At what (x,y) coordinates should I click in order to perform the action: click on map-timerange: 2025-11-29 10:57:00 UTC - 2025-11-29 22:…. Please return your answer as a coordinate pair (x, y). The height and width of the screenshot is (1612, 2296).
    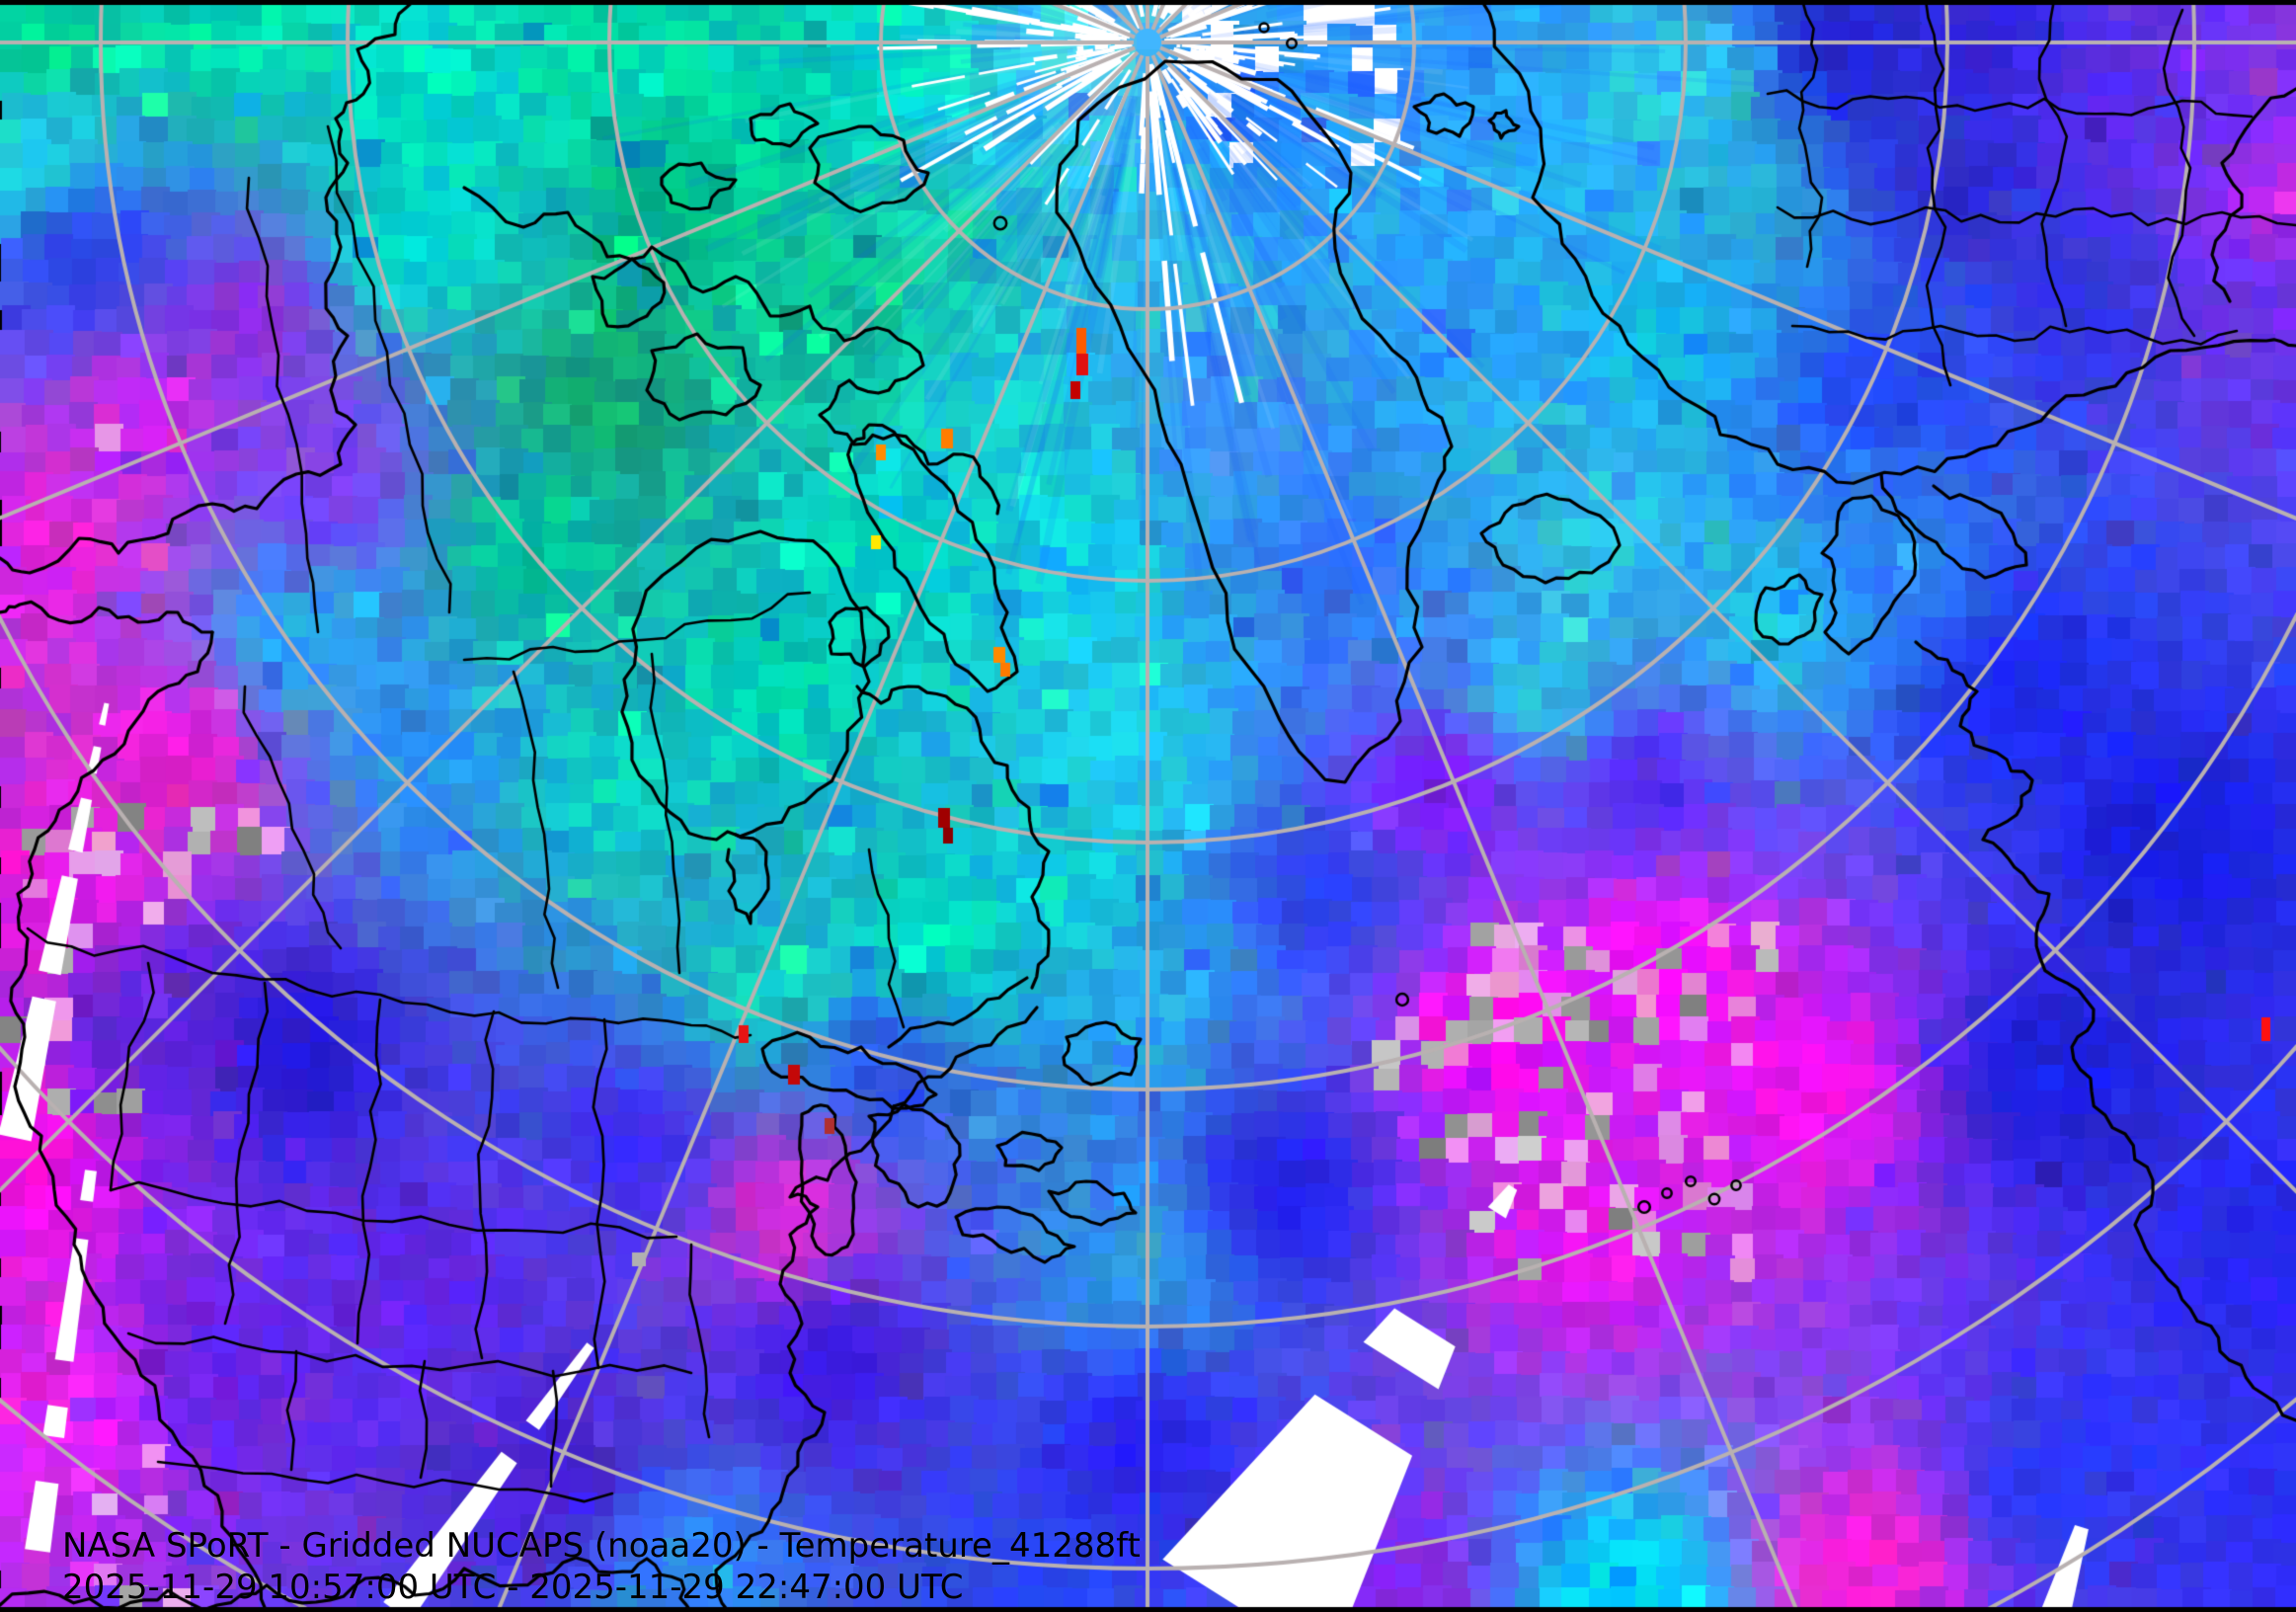
    Looking at the image, I should click on (513, 1588).